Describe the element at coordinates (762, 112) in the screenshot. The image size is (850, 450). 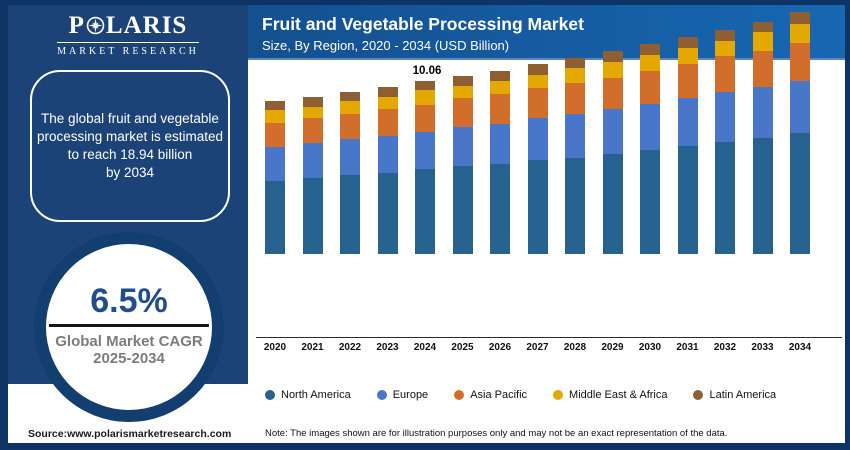
I see `segment-europe-2033` at that location.